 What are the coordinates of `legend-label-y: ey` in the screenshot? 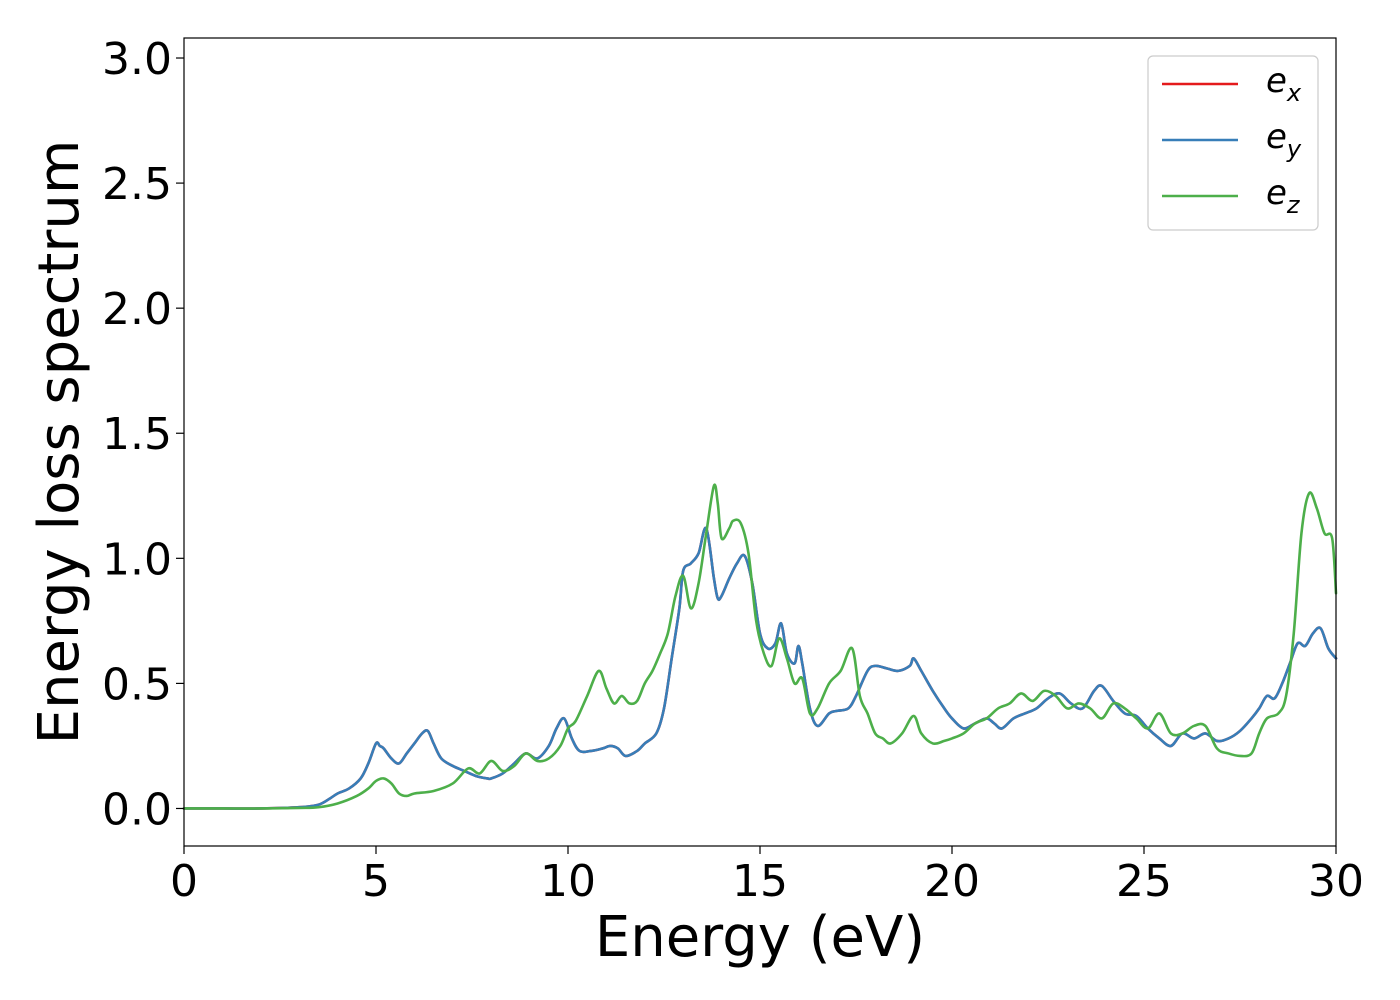 It's located at (1284, 140).